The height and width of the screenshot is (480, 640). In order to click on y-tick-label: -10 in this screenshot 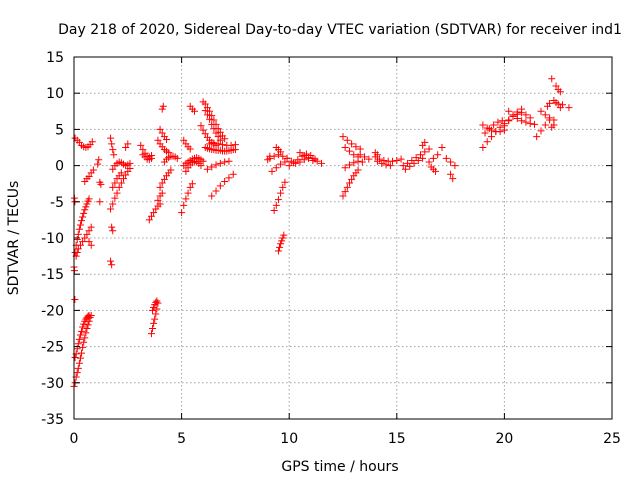, I will do `click(52, 239)`.